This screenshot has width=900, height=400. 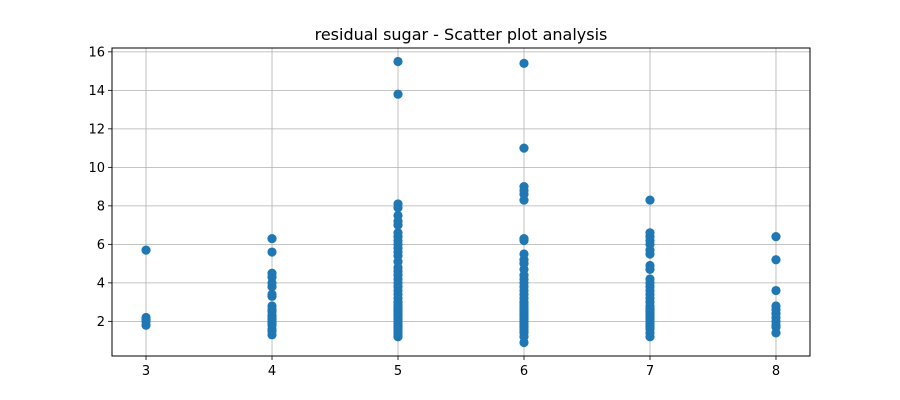 What do you see at coordinates (398, 371) in the screenshot?
I see `x-tick-label: 5` at bounding box center [398, 371].